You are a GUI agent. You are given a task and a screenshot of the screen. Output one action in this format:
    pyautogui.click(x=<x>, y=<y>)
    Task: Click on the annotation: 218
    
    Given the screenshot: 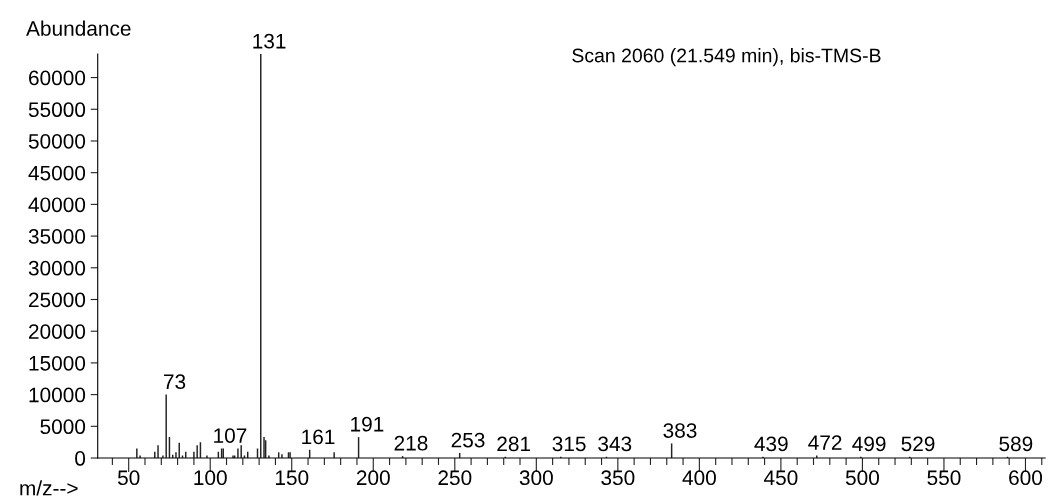 What is the action you would take?
    pyautogui.click(x=411, y=443)
    